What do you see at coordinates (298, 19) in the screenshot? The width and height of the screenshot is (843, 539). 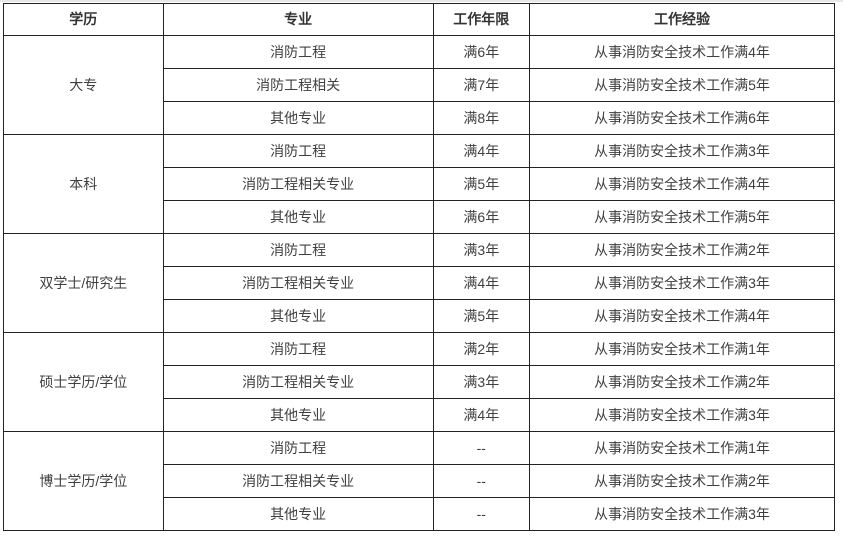 I see `header-cell-major: 专业` at bounding box center [298, 19].